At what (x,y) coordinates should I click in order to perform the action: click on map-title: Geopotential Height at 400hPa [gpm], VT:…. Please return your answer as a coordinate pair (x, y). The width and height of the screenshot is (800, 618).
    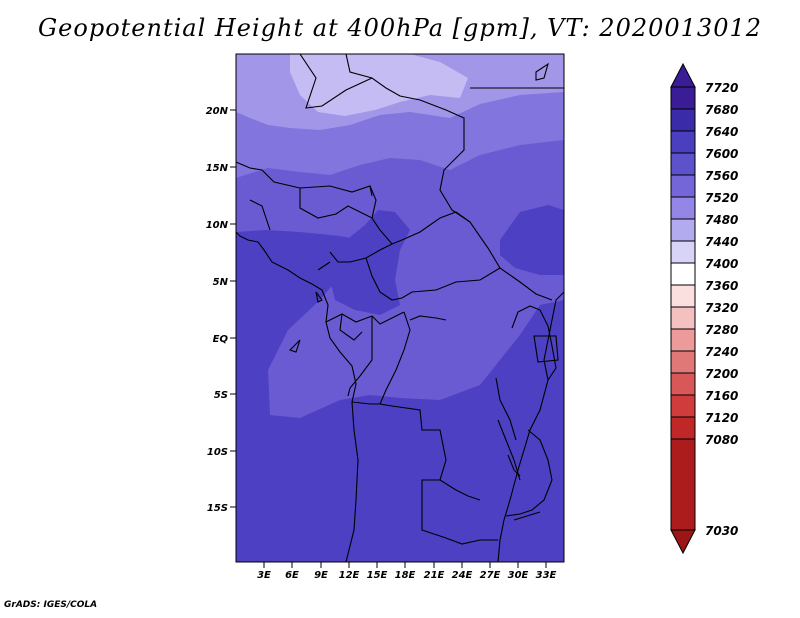
    Looking at the image, I should click on (400, 28).